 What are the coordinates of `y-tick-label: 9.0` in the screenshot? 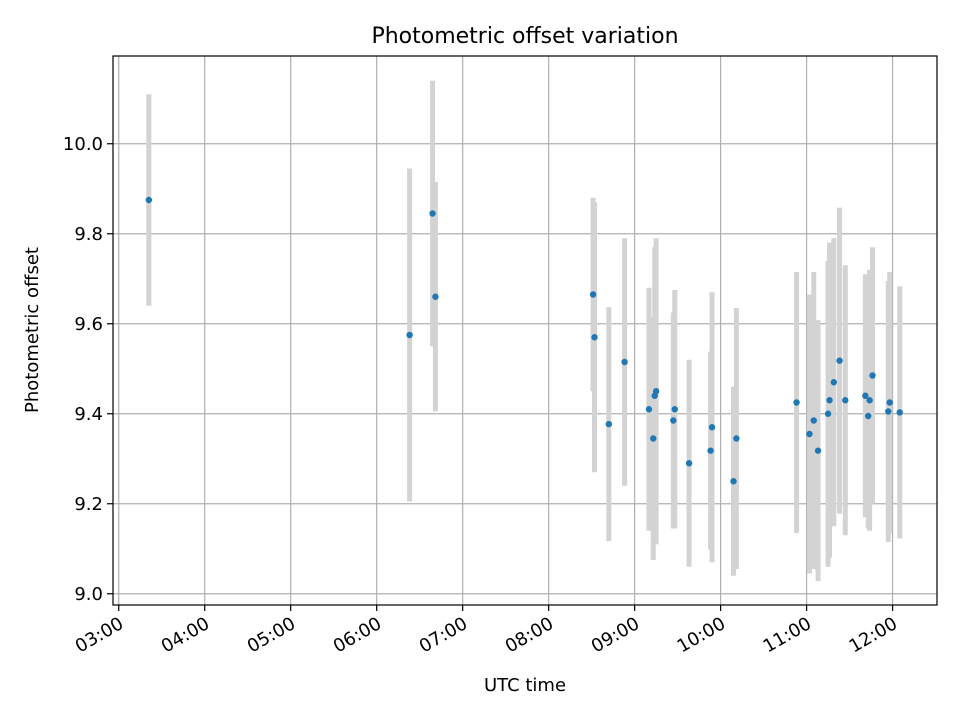 It's located at (88, 594).